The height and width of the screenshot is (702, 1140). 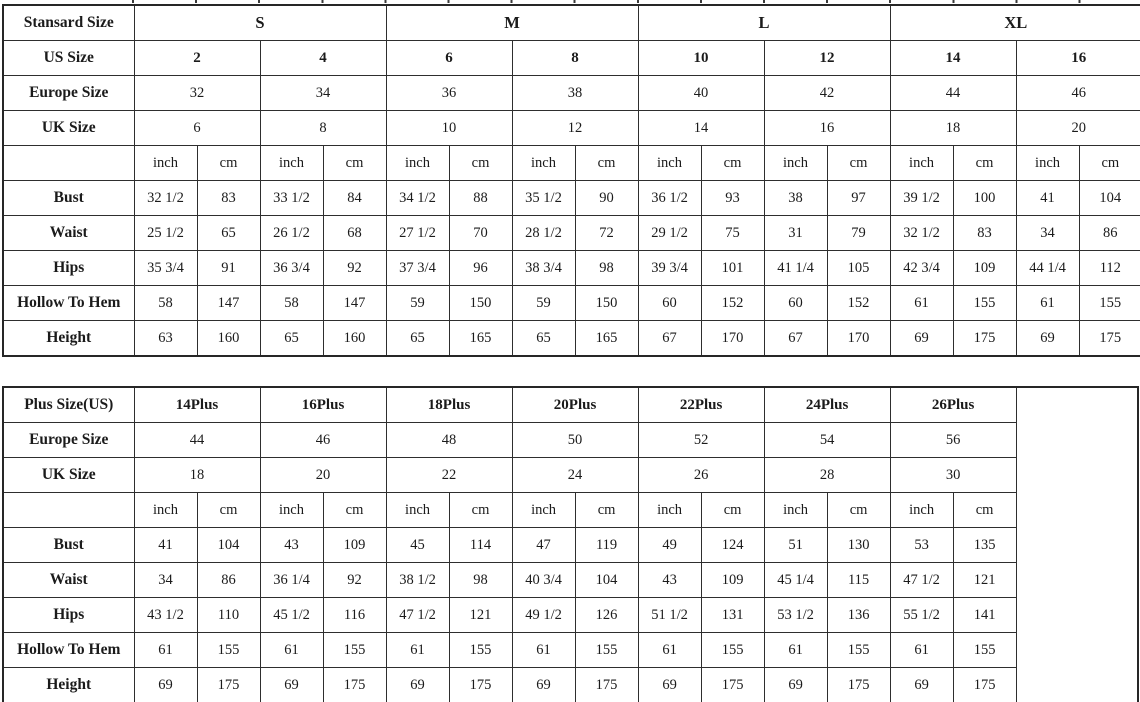 I want to click on bust-value-cell: 130, so click(x=858, y=545).